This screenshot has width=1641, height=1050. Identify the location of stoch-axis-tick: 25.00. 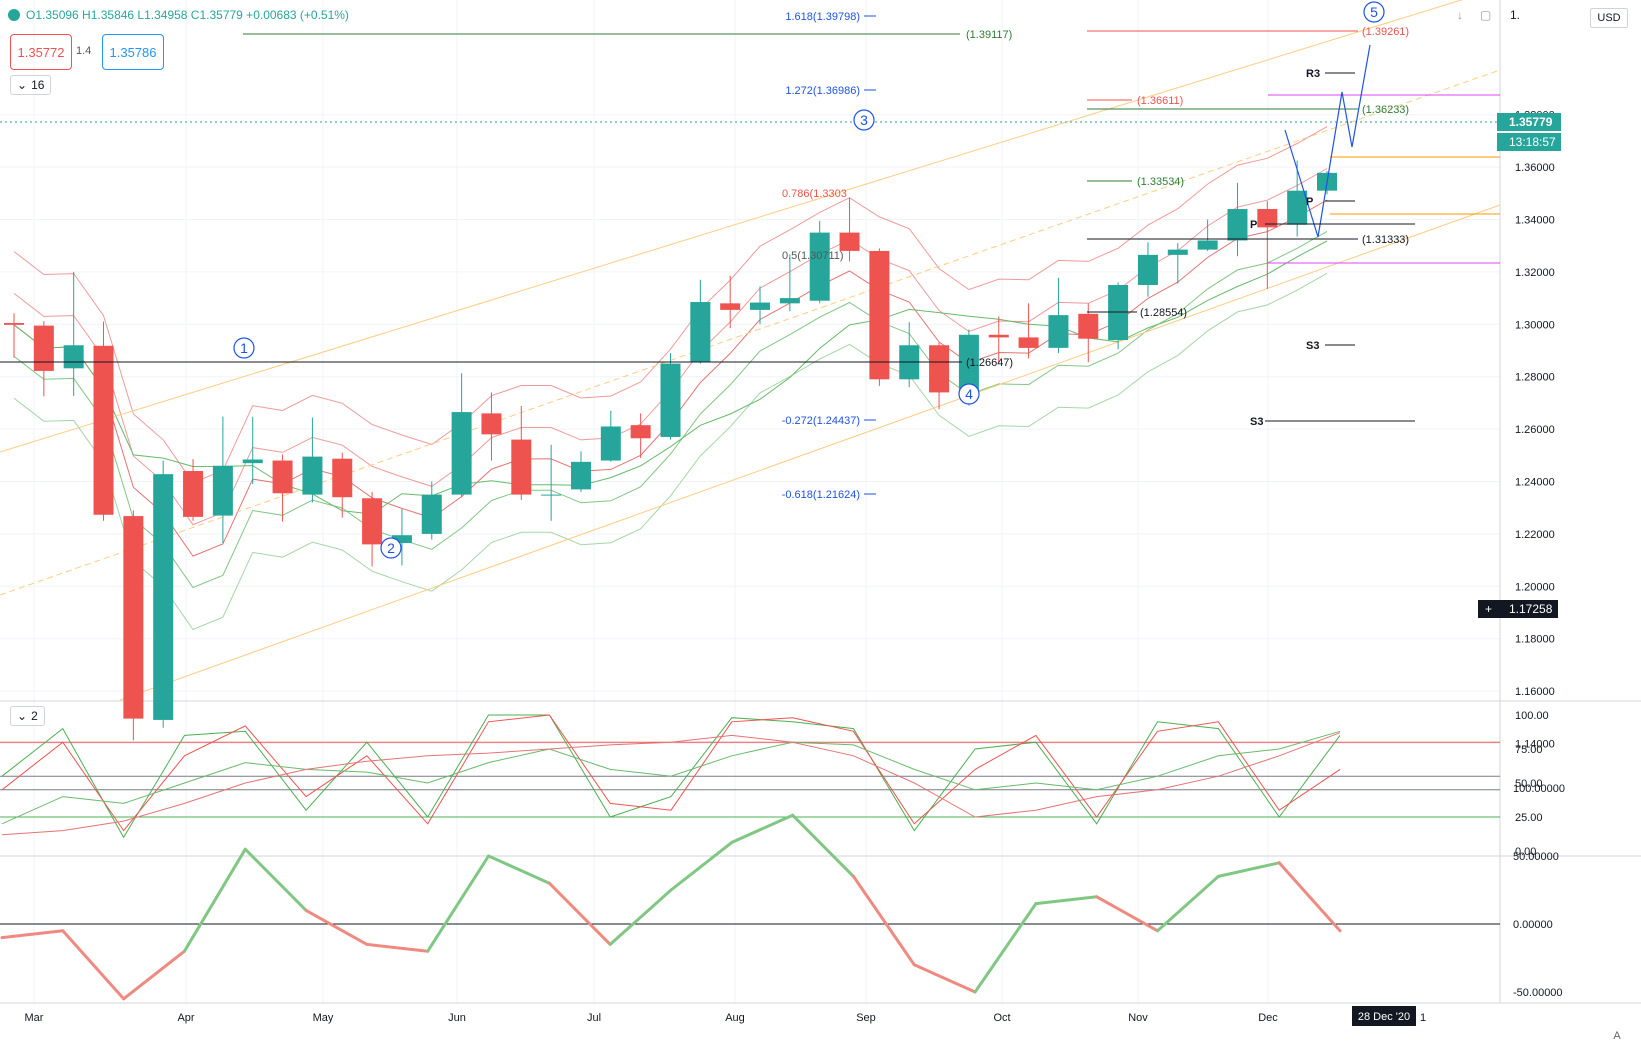
(1529, 818).